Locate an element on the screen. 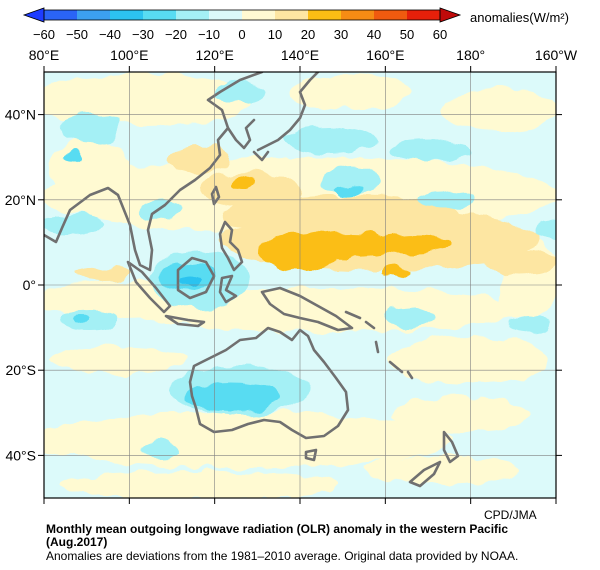 The image size is (600, 570). credit-label: CPD/JMA is located at coordinates (510, 515).